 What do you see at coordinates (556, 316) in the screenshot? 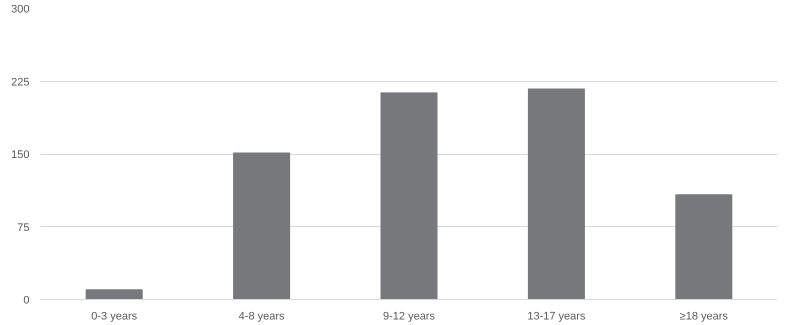
I see `x-tick-label: 13-17 years` at bounding box center [556, 316].